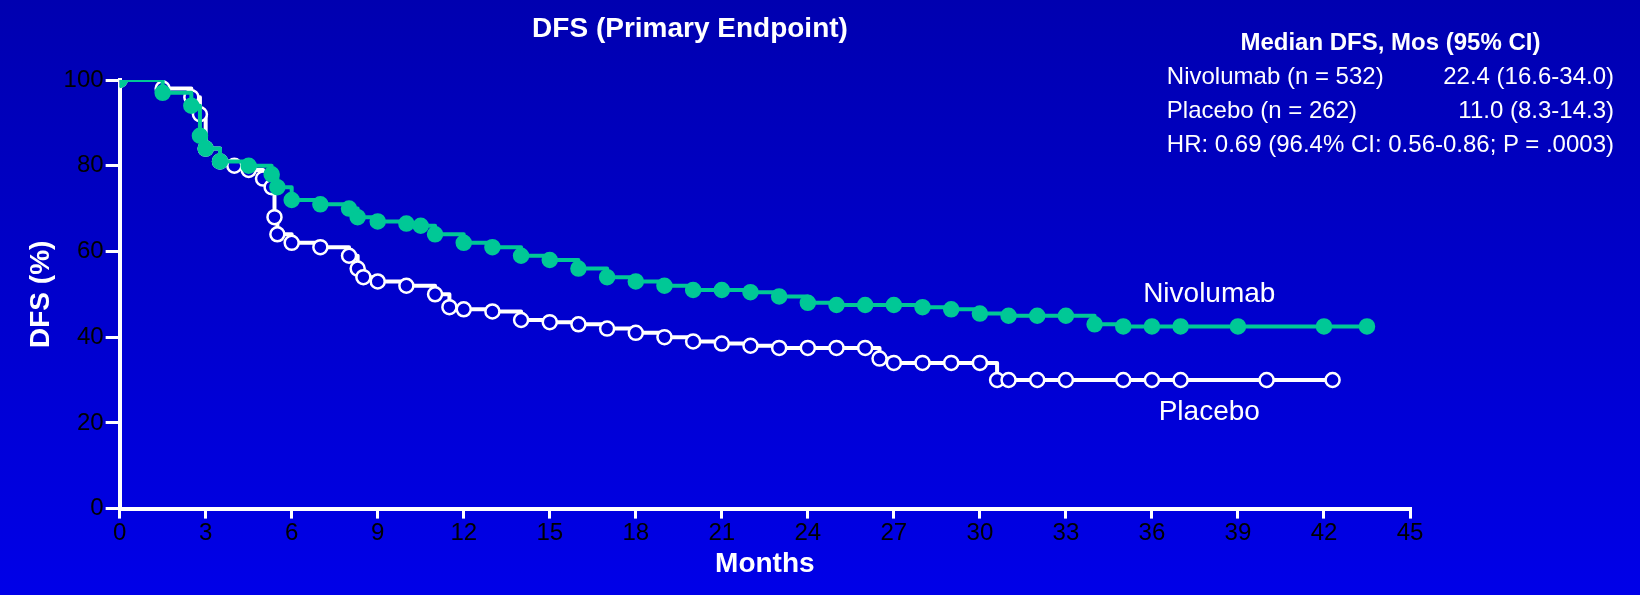 This screenshot has height=595, width=1640. Describe the element at coordinates (90, 421) in the screenshot. I see `y-tick-label: 20` at that location.